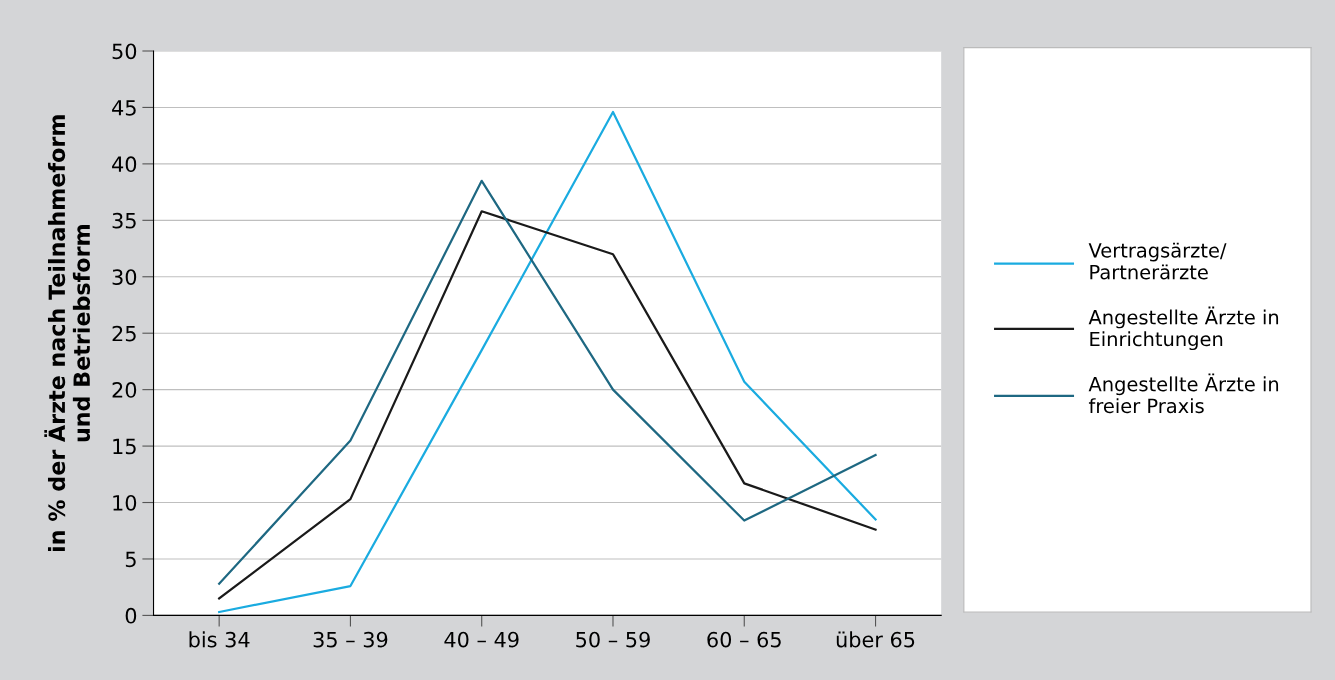  Describe the element at coordinates (1183, 393) in the screenshot. I see `legend-label: Angestellte Ärzte in freier Praxis` at that location.